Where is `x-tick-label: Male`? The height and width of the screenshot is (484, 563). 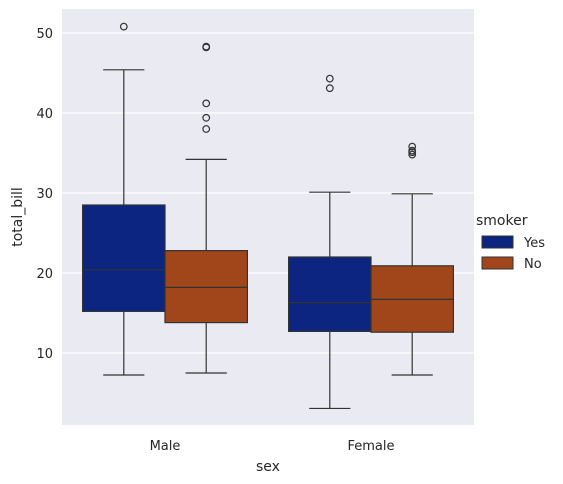
x-tick-label: Male is located at coordinates (165, 446).